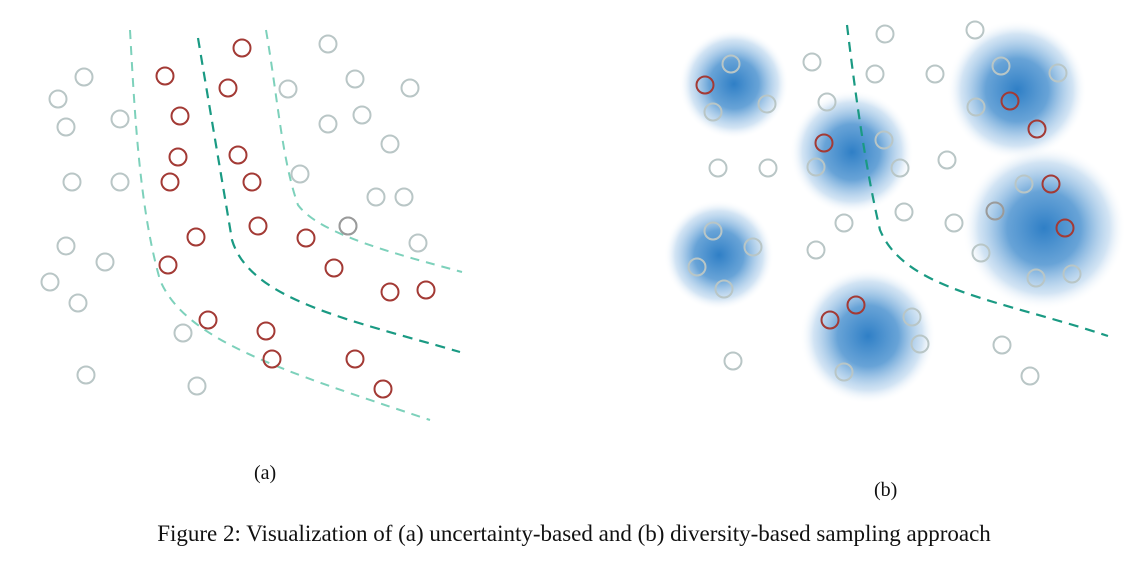 The height and width of the screenshot is (565, 1148). I want to click on decision-boundary-b, so click(977, 181).